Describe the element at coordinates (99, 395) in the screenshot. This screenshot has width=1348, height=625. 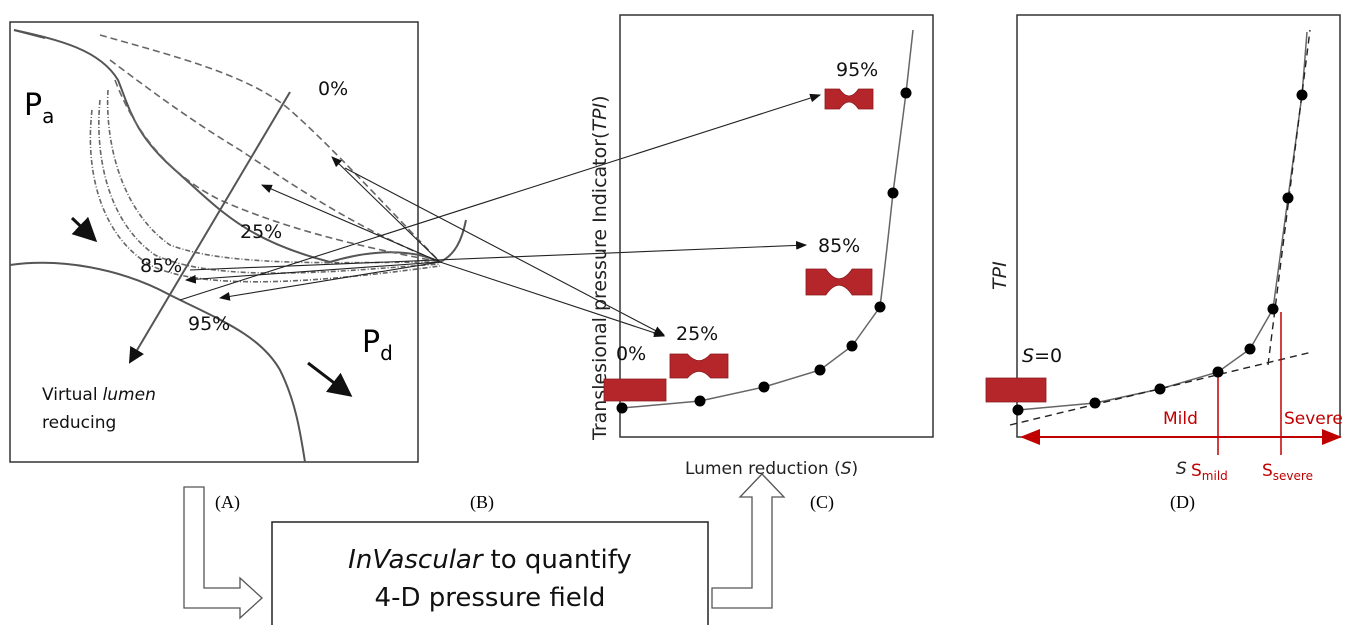
I see `caption: Virtual lumen` at that location.